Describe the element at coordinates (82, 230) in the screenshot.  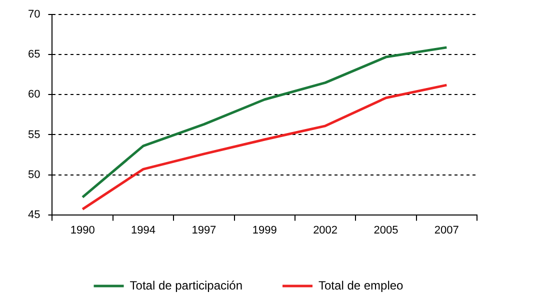
I see `x-tick-label: 1990` at that location.